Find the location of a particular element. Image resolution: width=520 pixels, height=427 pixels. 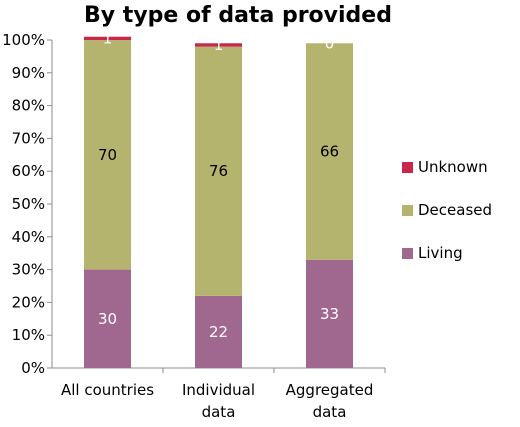

data-label: 30 is located at coordinates (107, 319).